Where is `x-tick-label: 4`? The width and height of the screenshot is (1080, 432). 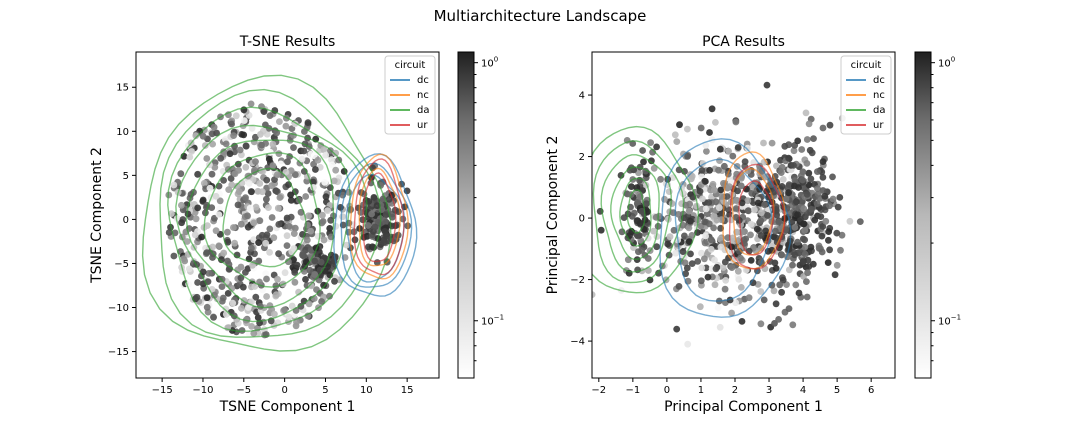 x-tick-label: 4 is located at coordinates (803, 390).